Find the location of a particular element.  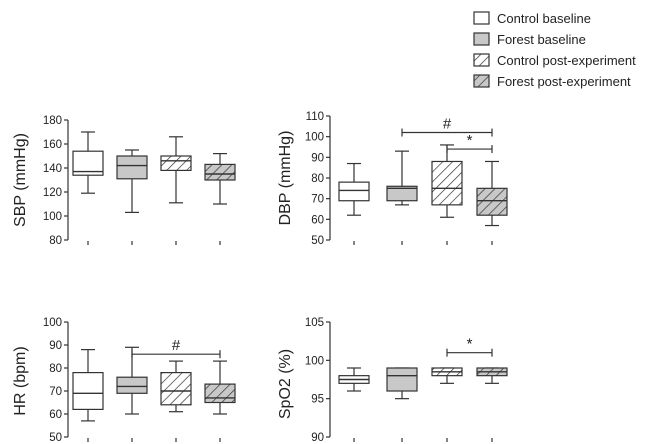

y-tick-label: 160 is located at coordinates (52, 145).